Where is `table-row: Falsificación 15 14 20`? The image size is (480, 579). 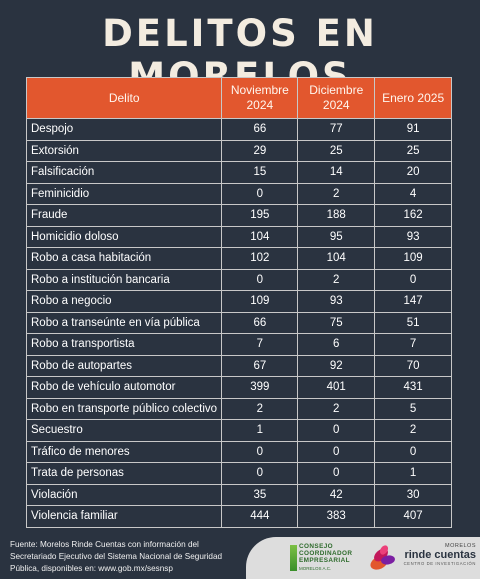
table-row: Falsificación 15 14 20 is located at coordinates (238, 172).